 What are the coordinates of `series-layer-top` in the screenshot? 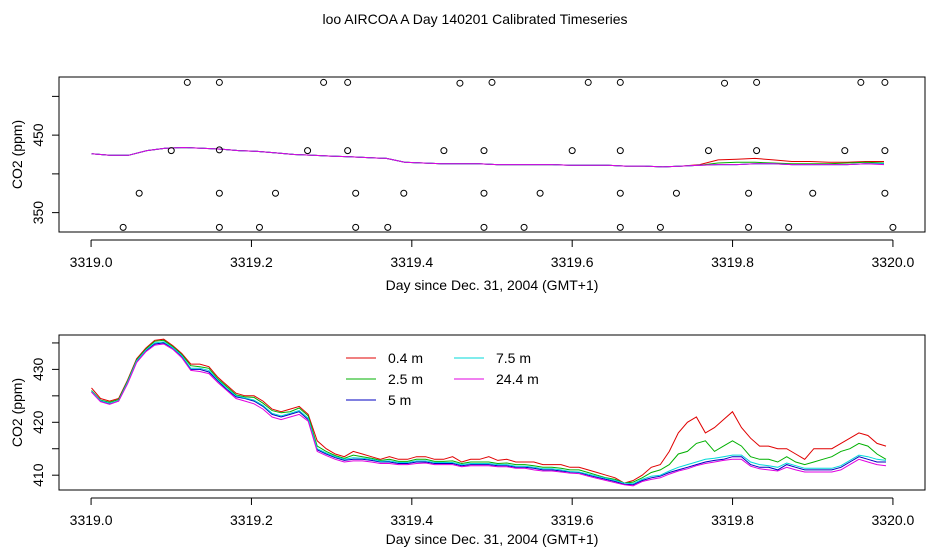 It's located at (488, 157).